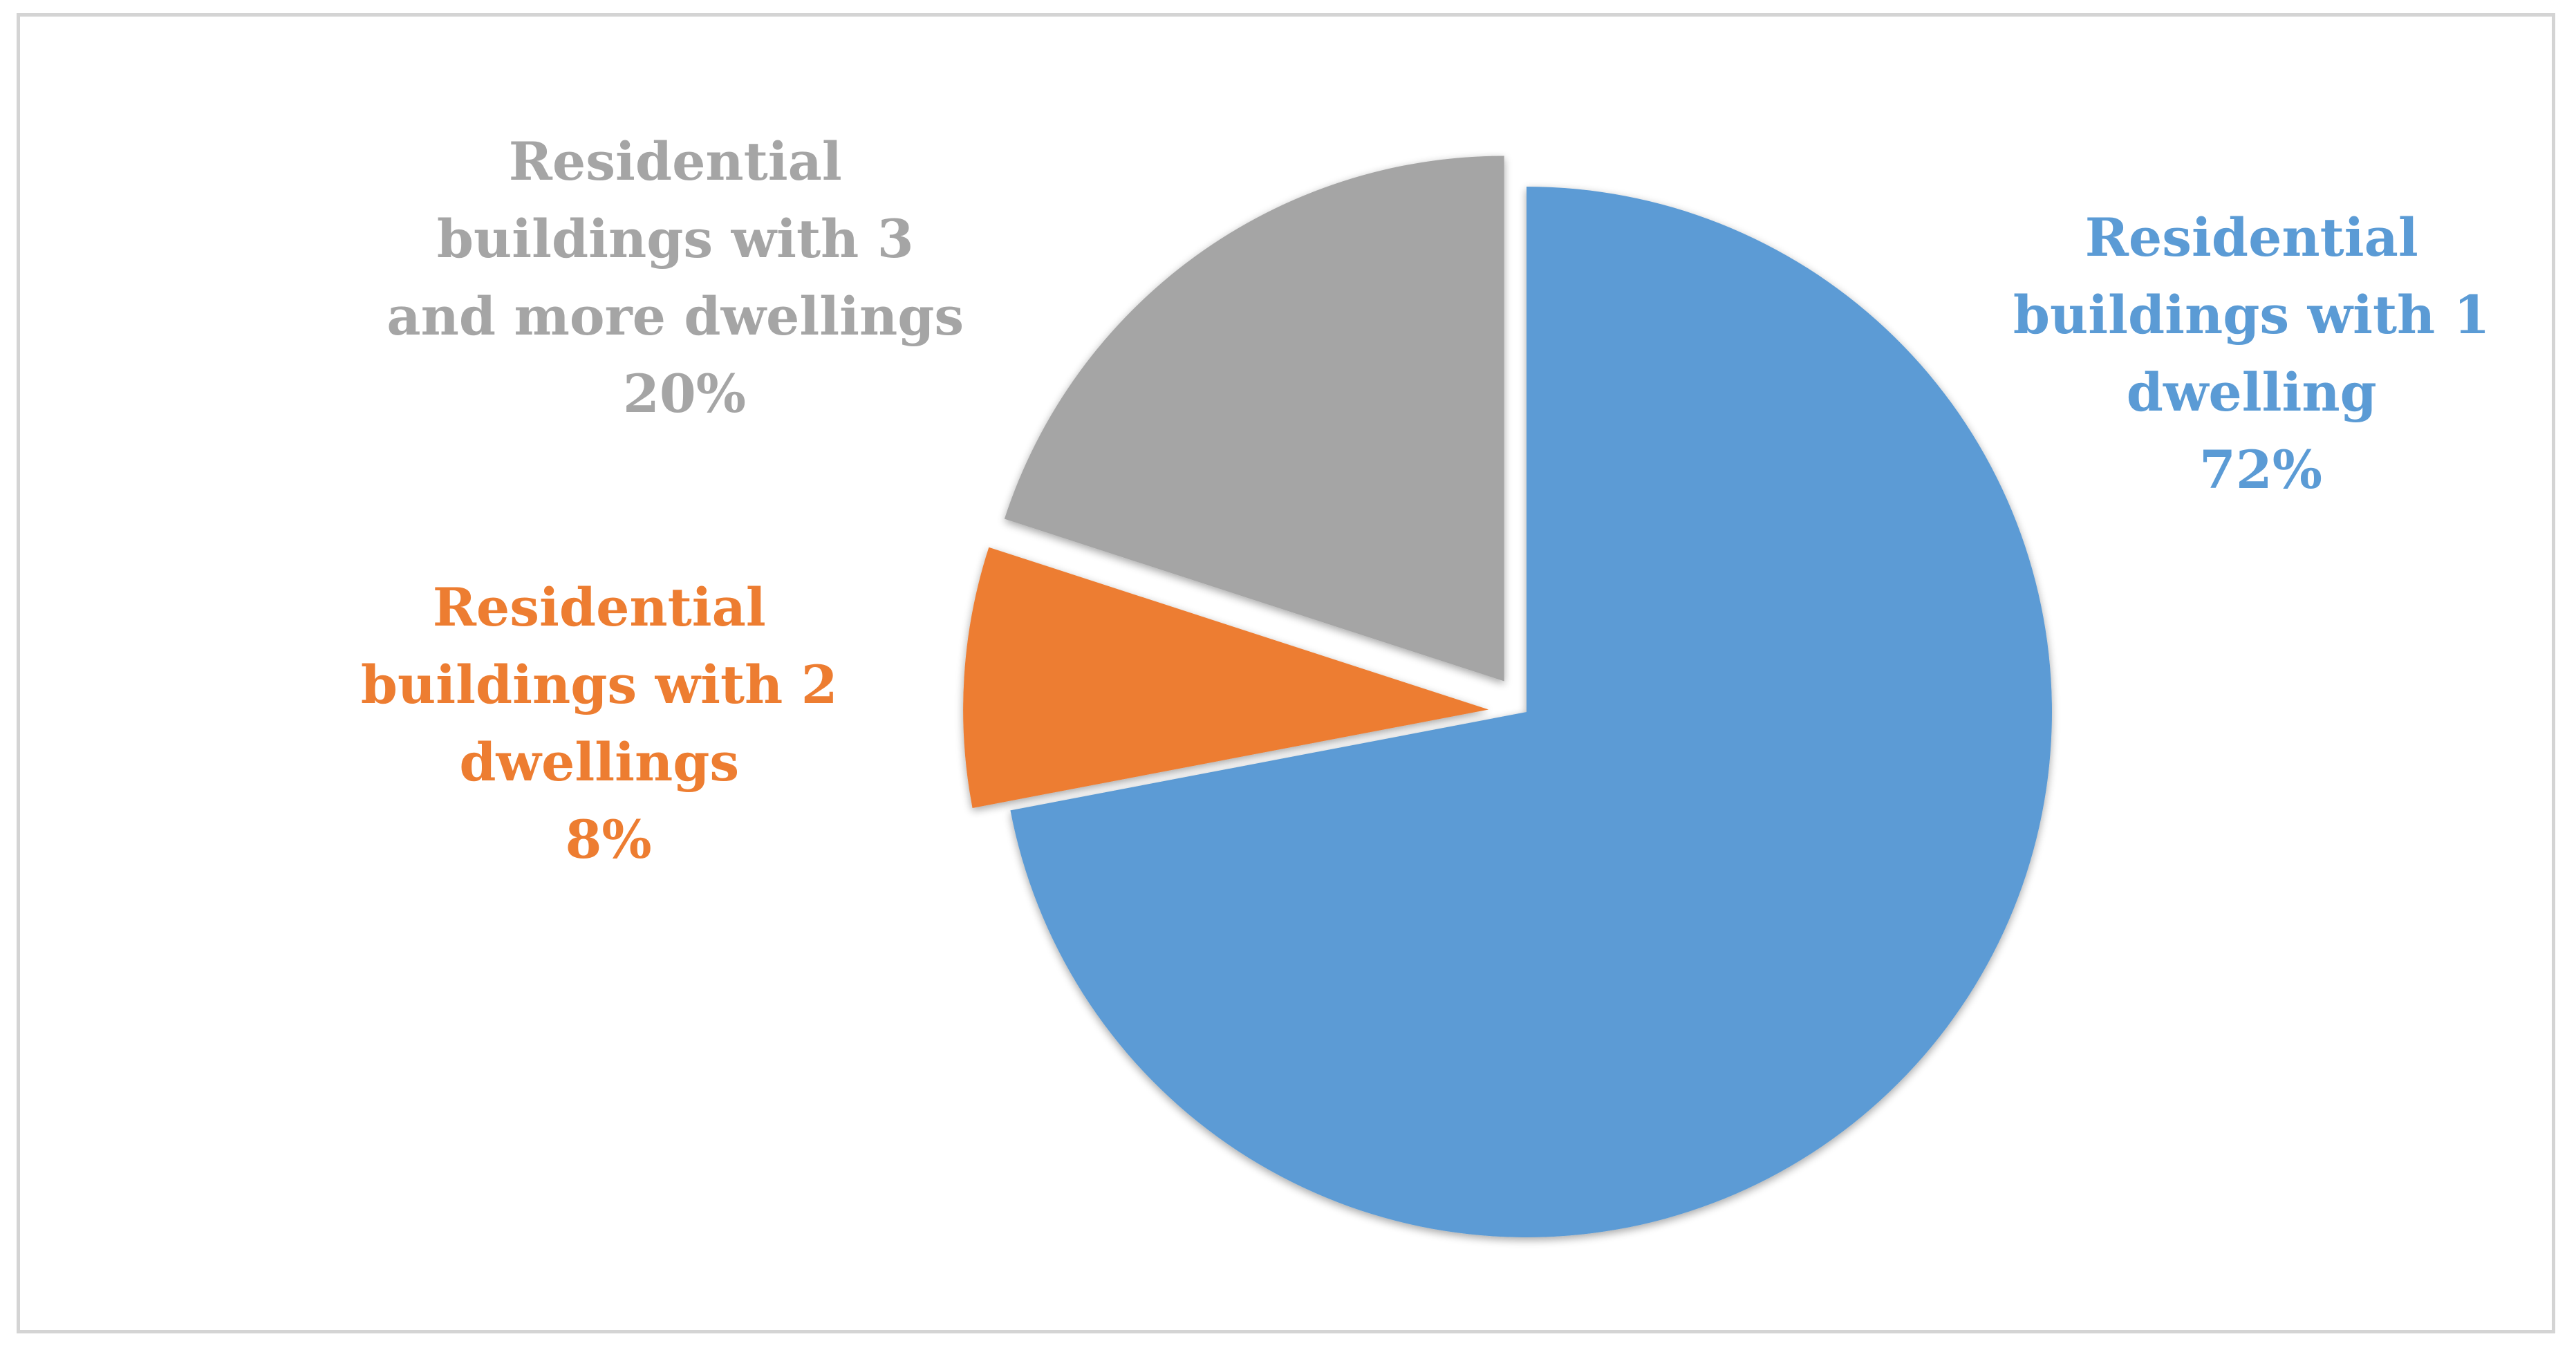  I want to click on label-slice-2-value: 8%, so click(608, 839).